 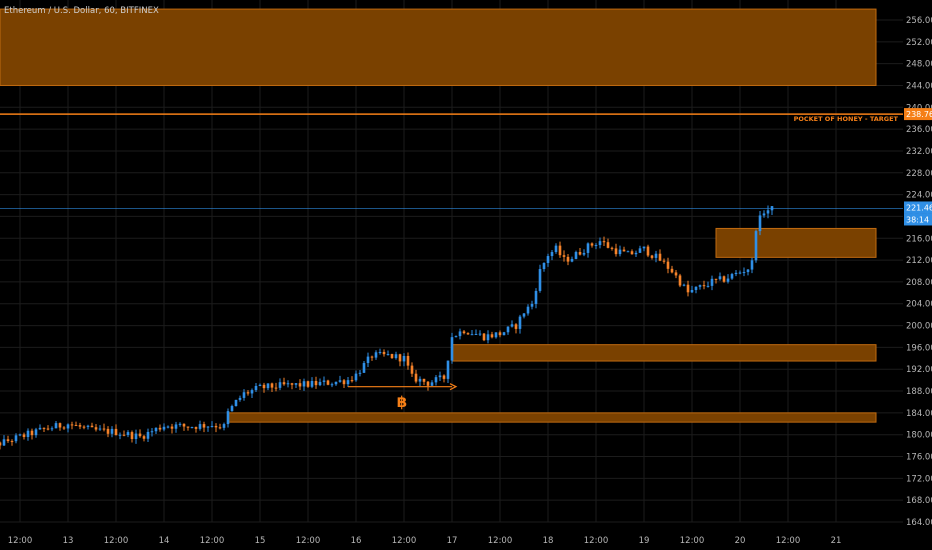 I want to click on y-tick-label: 180.00, so click(x=919, y=436).